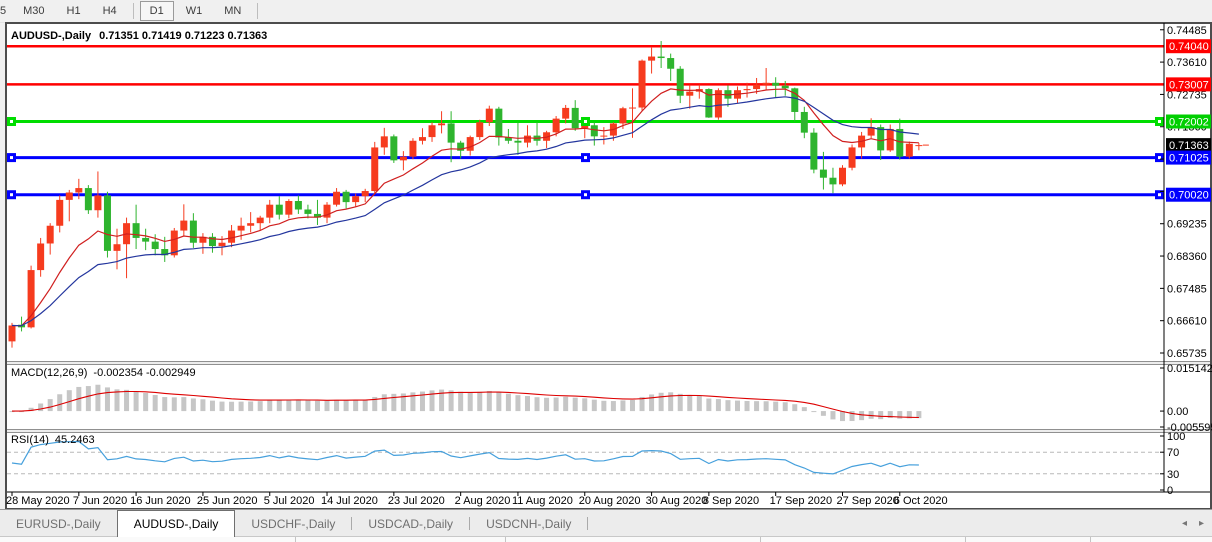 The image size is (1212, 542). Describe the element at coordinates (585, 158) in the screenshot. I see `hline-handles` at that location.